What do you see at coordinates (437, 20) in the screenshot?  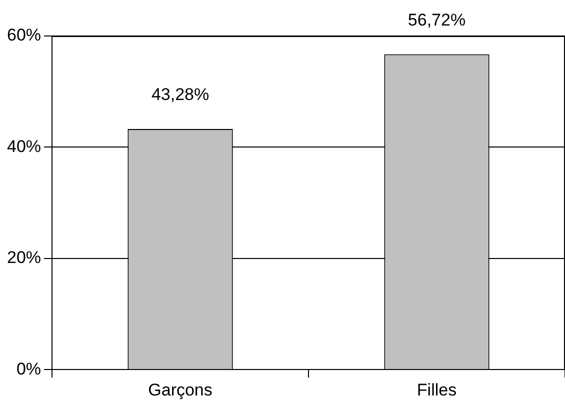 I see `data-label: 56,72%` at bounding box center [437, 20].